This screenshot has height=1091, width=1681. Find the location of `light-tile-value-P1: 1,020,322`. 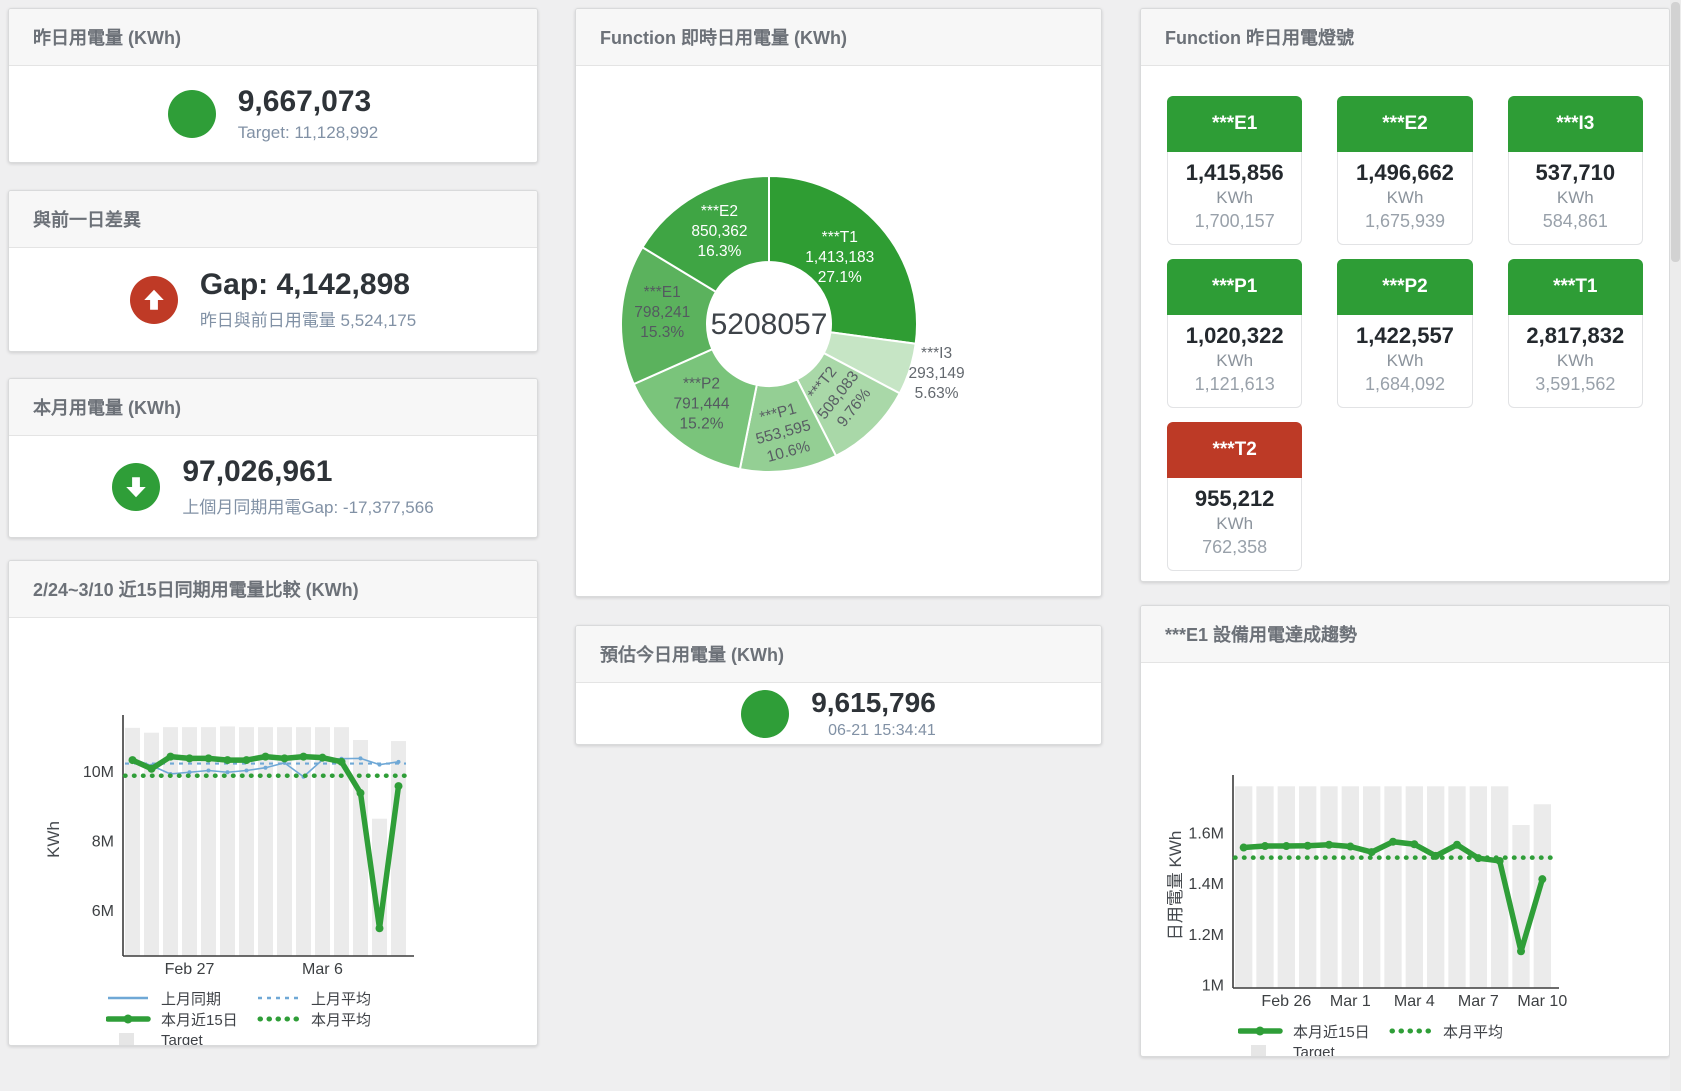

light-tile-value-P1: 1,020,322 is located at coordinates (1234, 335).